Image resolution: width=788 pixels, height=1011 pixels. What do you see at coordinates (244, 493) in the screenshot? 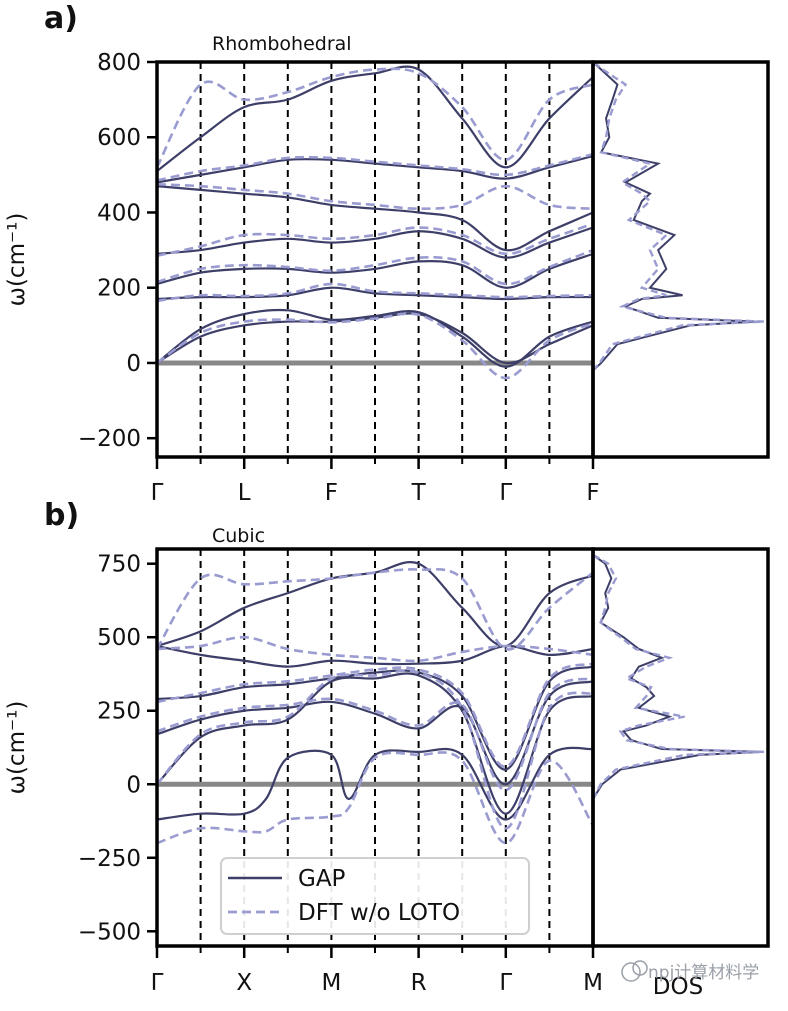
I see `x-tick-label: L` at bounding box center [244, 493].